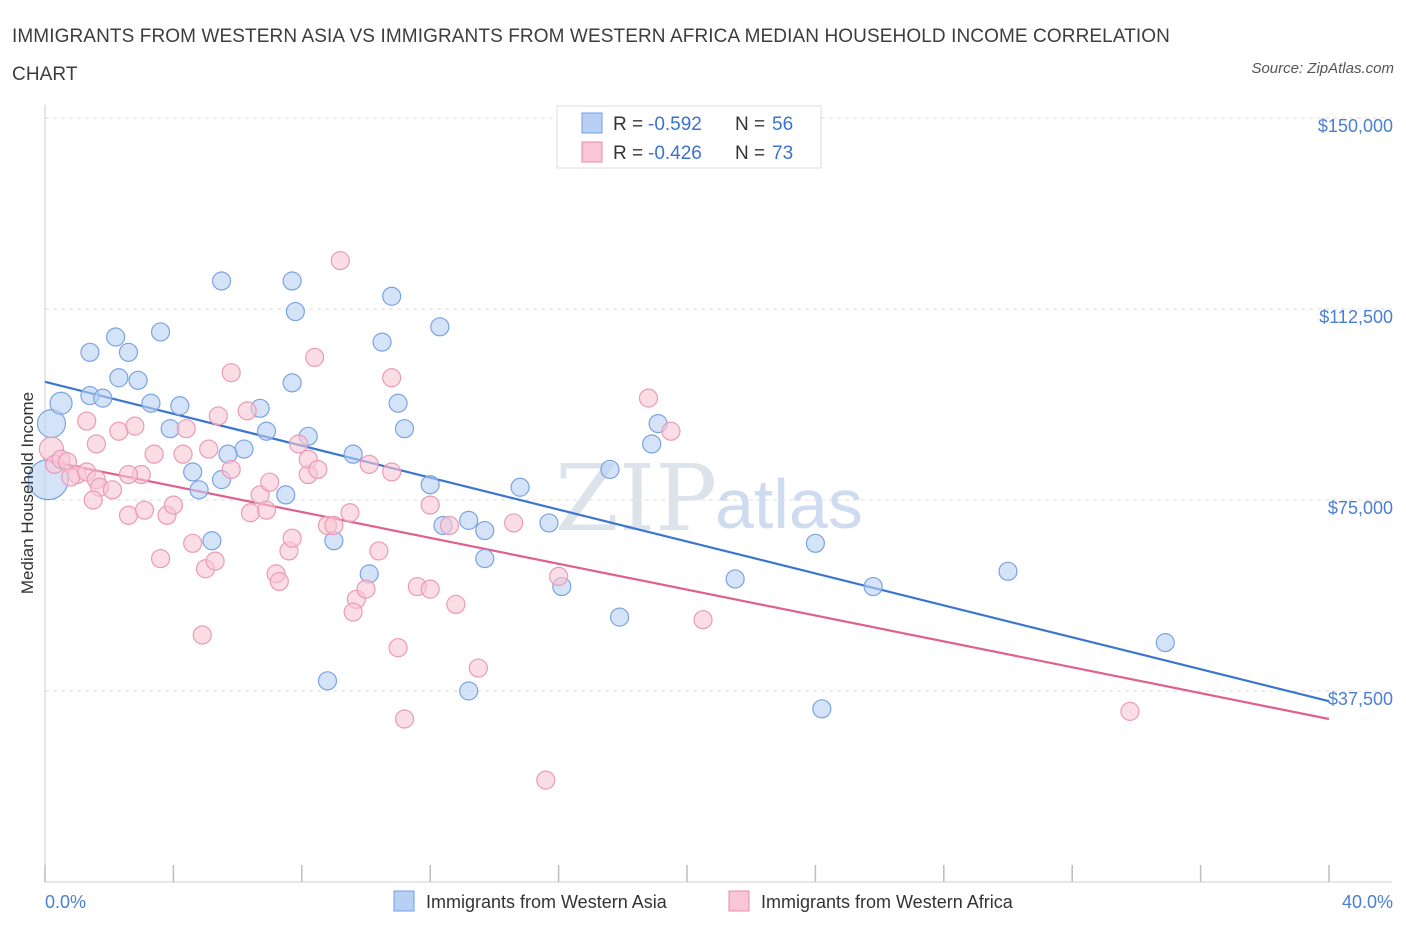 This screenshot has width=1406, height=930. What do you see at coordinates (675, 124) in the screenshot?
I see `legend-r-value-western-asia: -0.592` at bounding box center [675, 124].